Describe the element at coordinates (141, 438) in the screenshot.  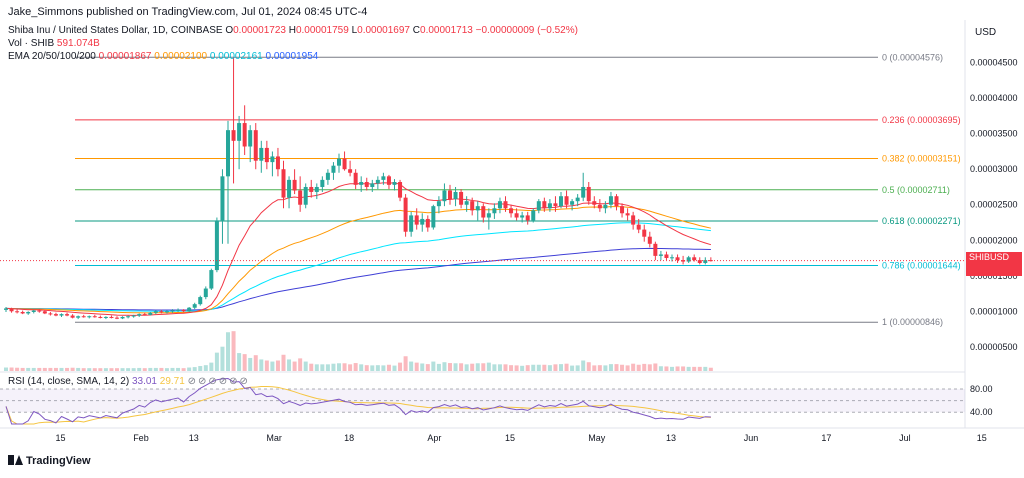
I see `x-tick-label: Feb` at that location.